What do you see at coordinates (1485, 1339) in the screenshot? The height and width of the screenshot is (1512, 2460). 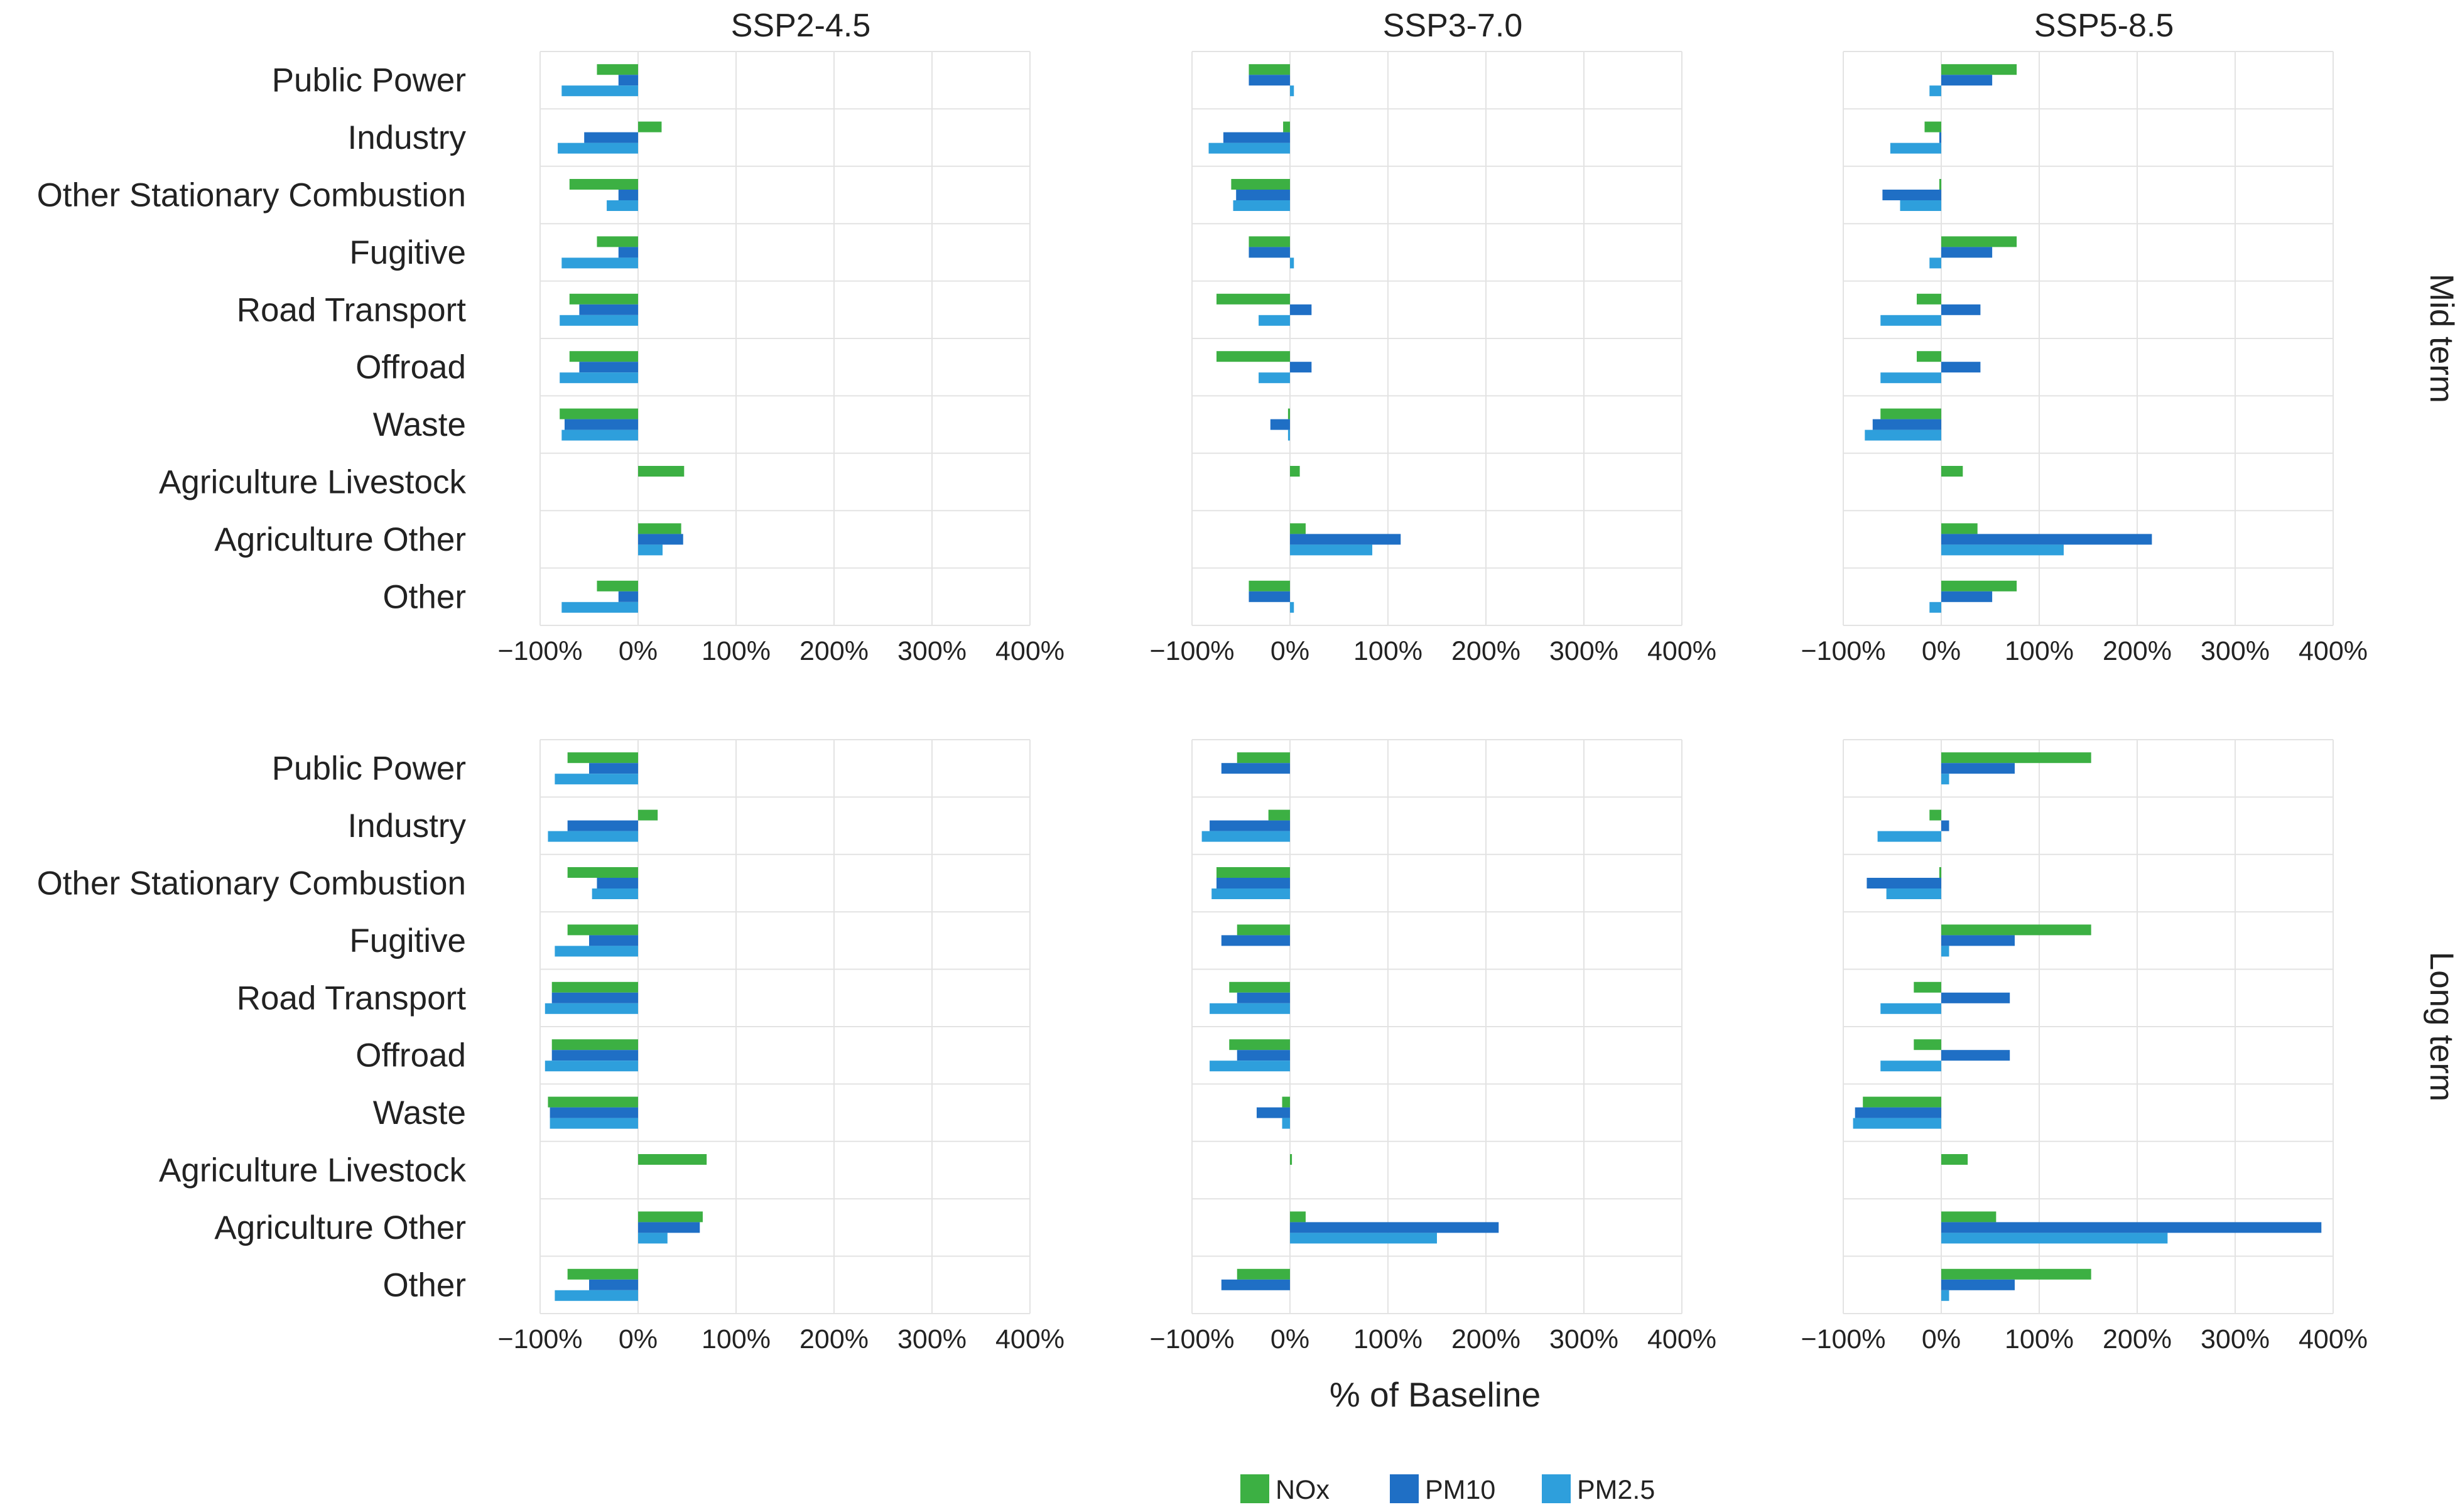 I see `x-tick-label: 200%` at bounding box center [1485, 1339].